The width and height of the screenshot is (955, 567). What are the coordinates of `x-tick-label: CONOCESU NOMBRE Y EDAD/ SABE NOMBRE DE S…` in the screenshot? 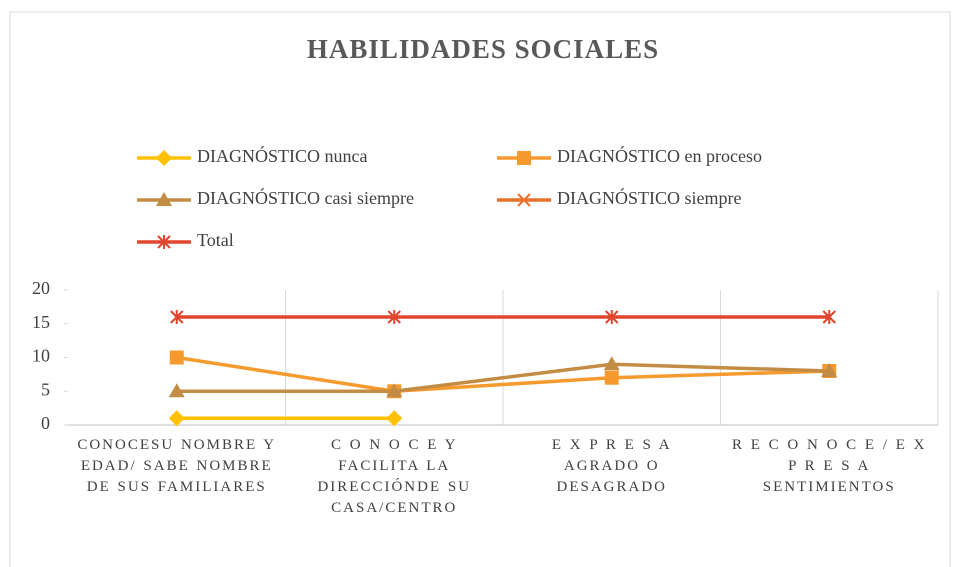 It's located at (177, 466).